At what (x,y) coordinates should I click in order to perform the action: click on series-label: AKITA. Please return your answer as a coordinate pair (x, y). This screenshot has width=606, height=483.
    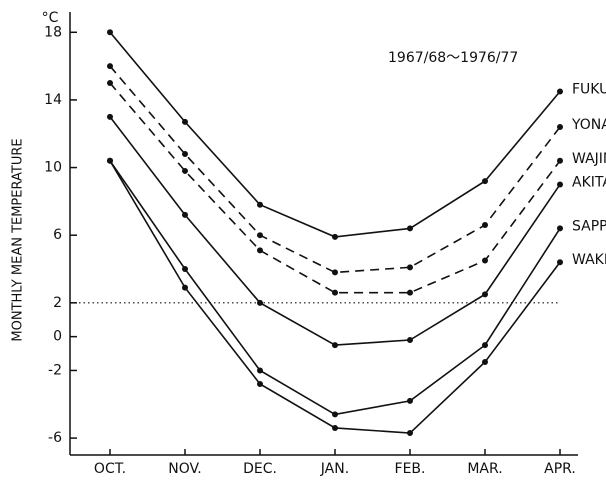
    Looking at the image, I should click on (589, 182).